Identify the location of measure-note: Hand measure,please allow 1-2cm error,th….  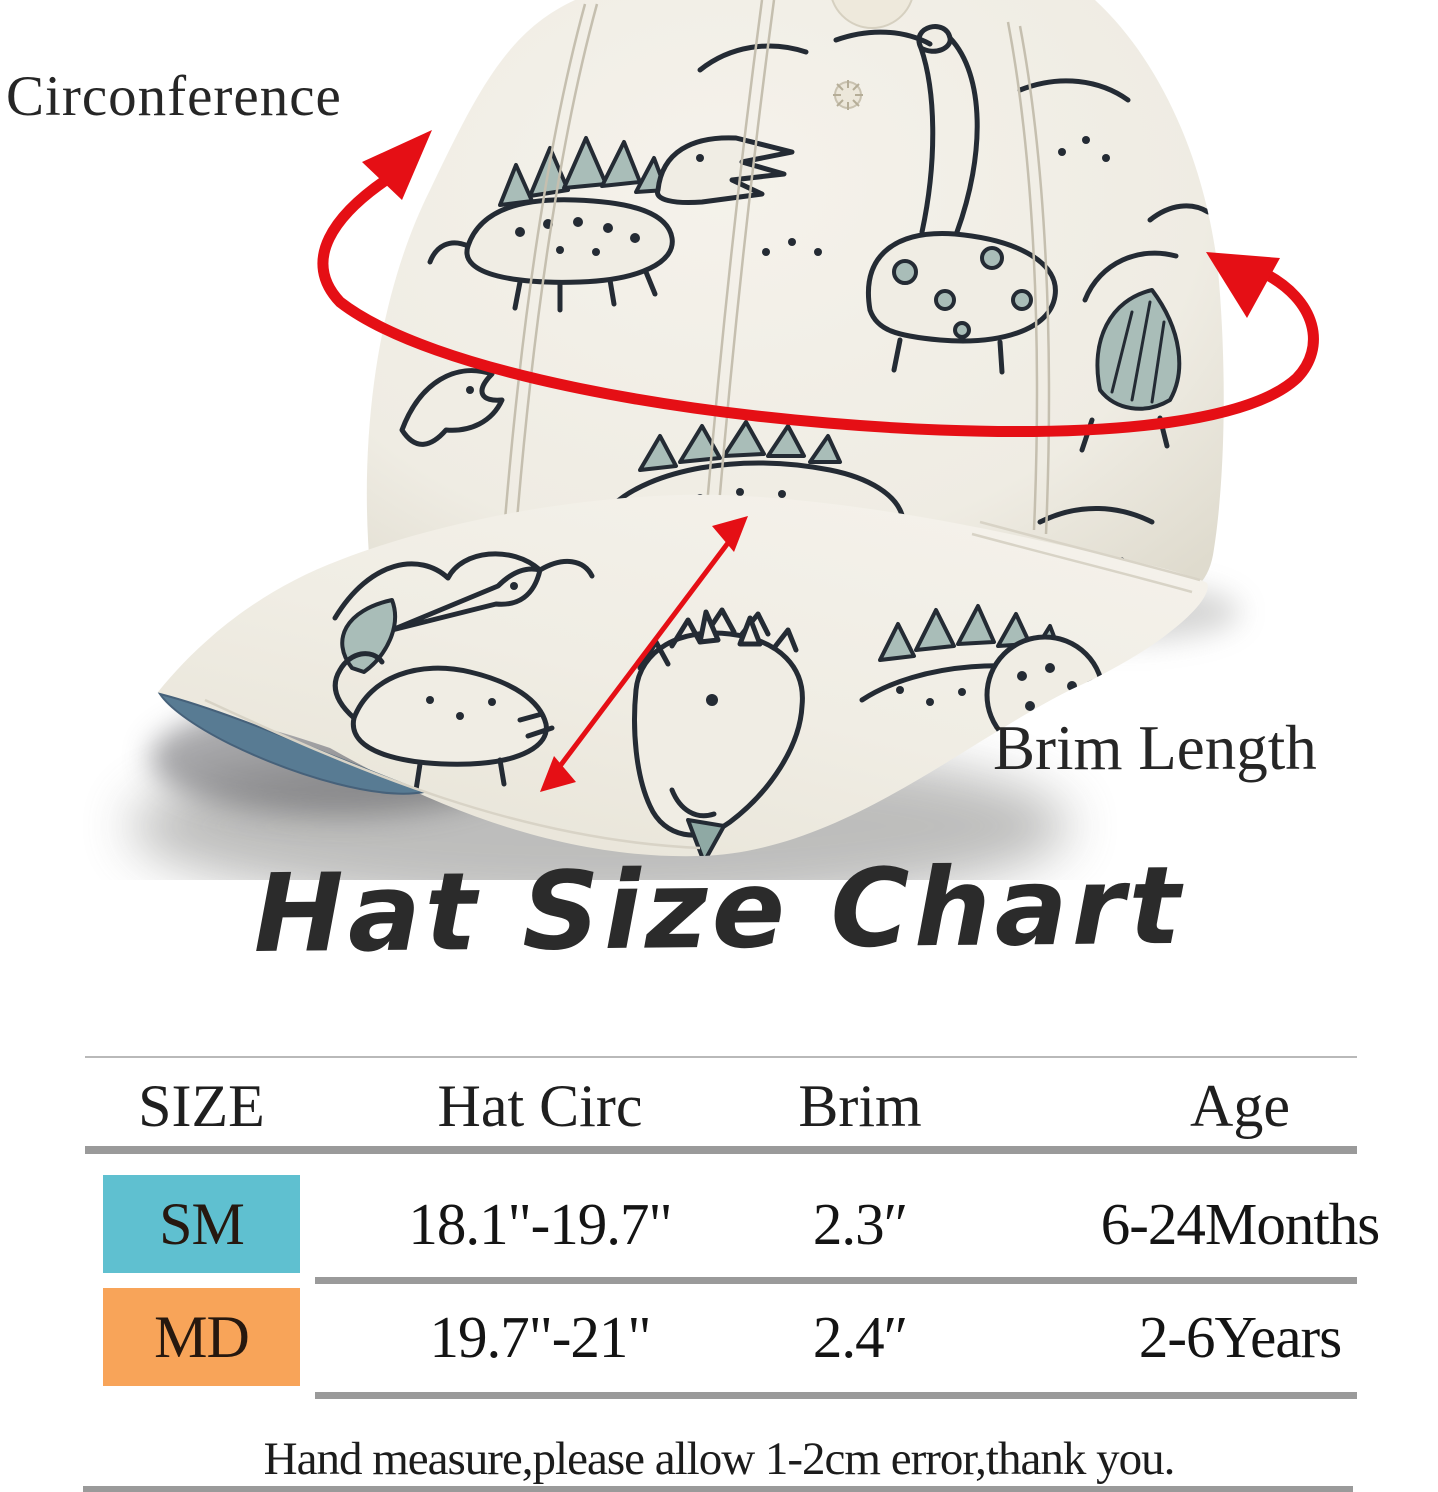
(719, 1459).